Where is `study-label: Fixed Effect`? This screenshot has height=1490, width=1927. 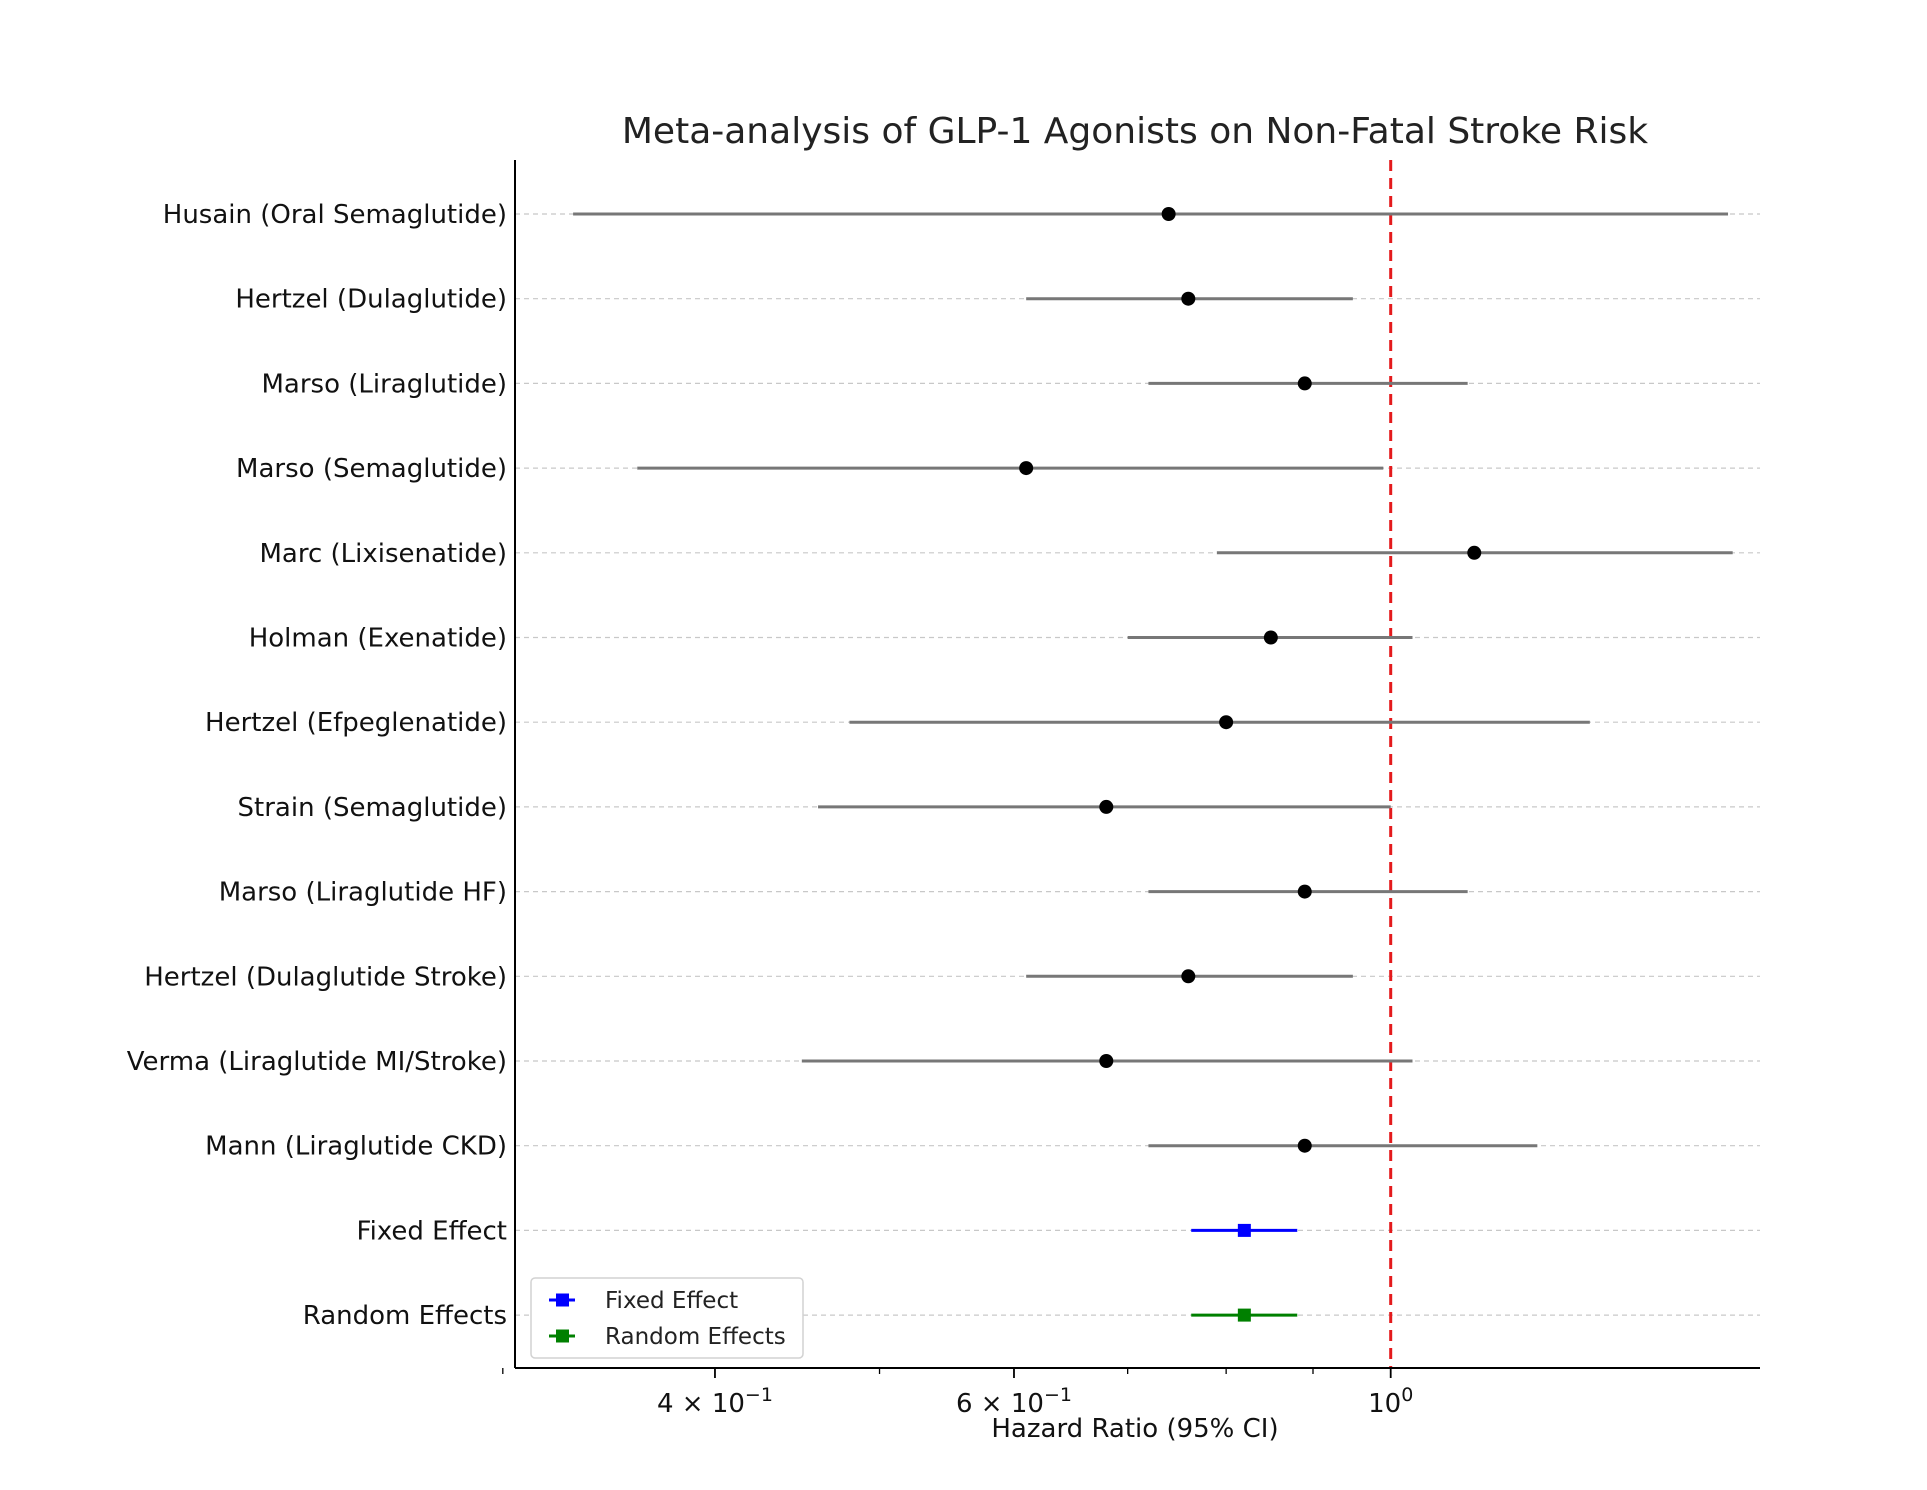 study-label: Fixed Effect is located at coordinates (432, 1231).